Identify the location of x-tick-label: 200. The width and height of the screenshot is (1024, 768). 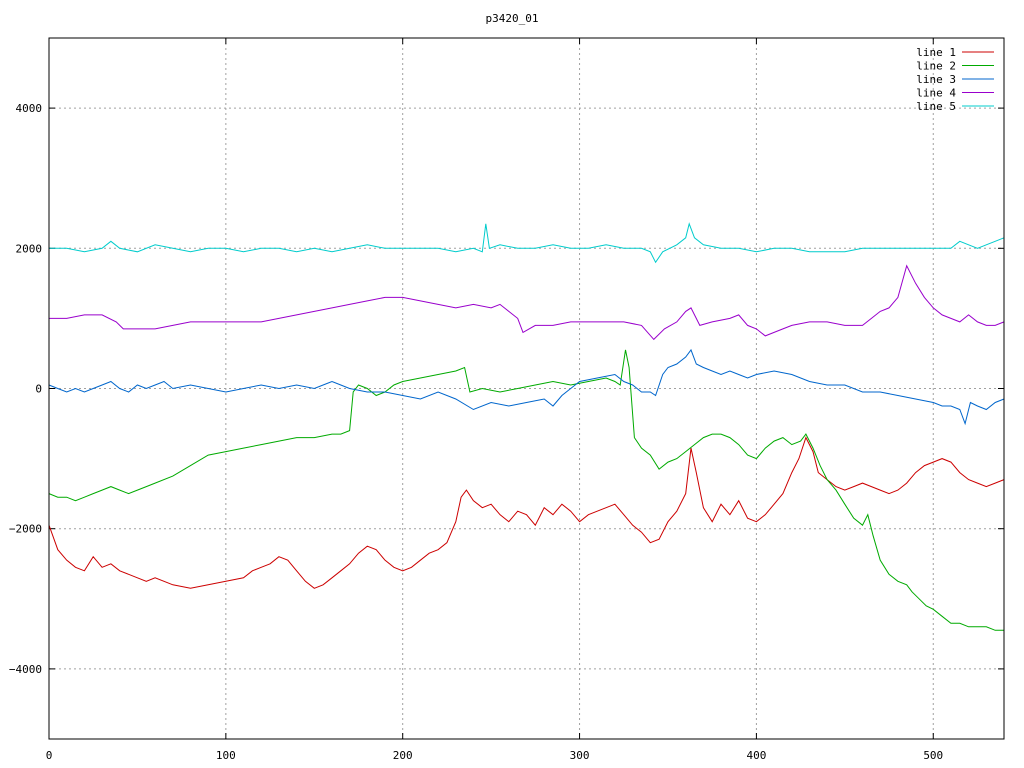
(403, 755).